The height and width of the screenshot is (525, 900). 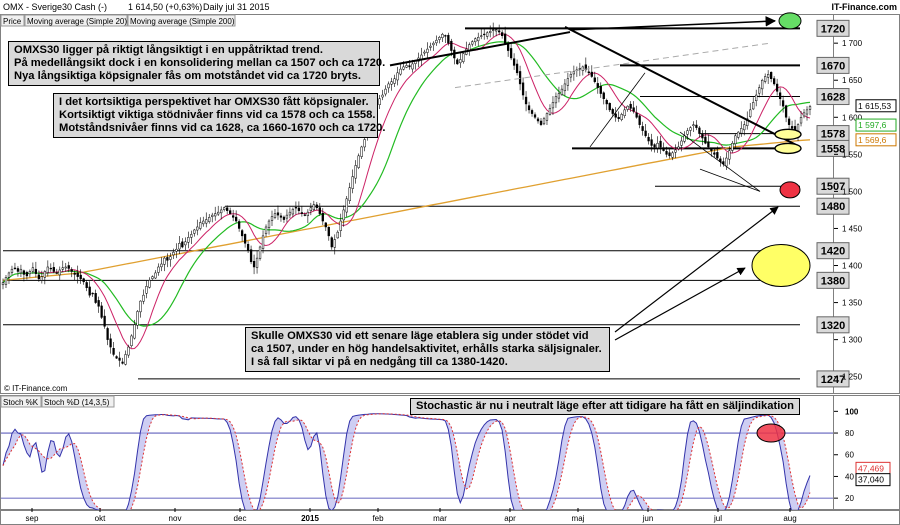 I want to click on x-tick-label: feb, so click(x=378, y=518).